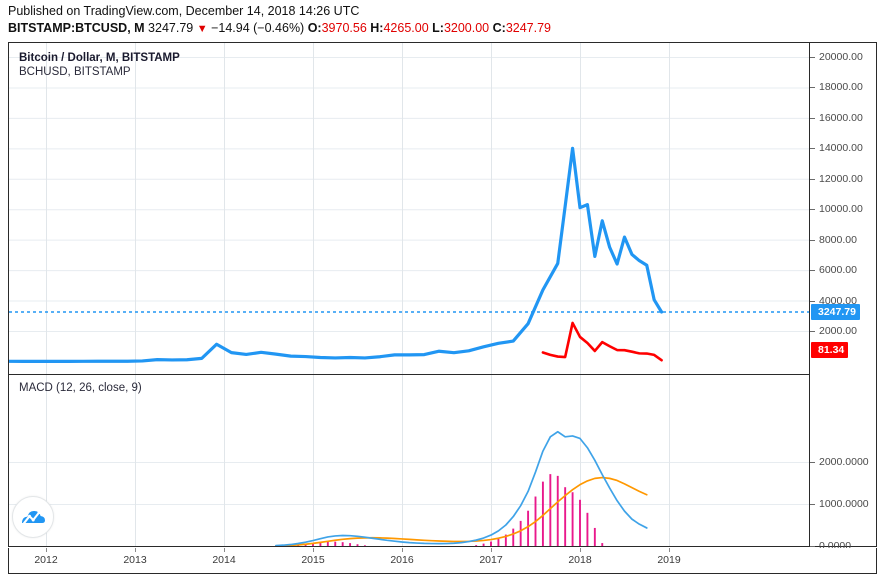 This screenshot has height=578, width=886. I want to click on price-tick-4000.00: 4000.00, so click(838, 300).